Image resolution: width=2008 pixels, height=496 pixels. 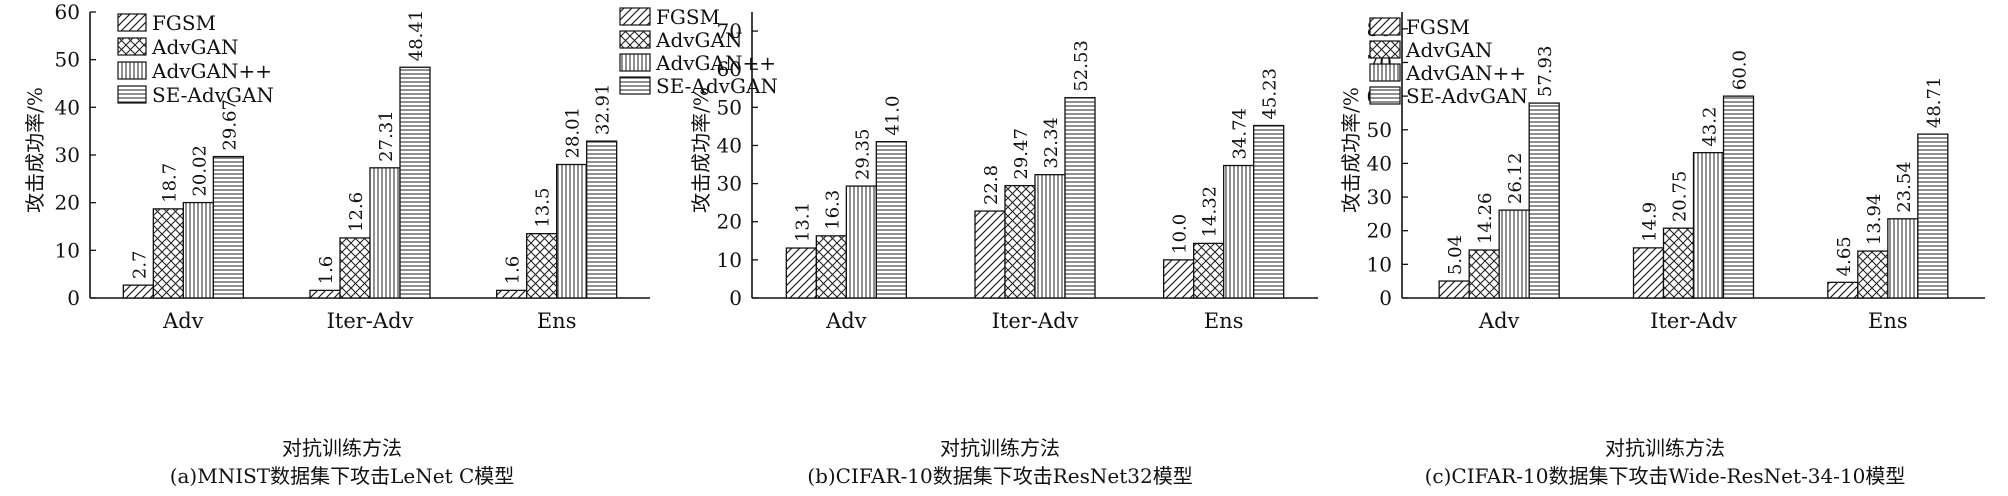 What do you see at coordinates (1485, 218) in the screenshot?
I see `panel-c-data-label: 14.26` at bounding box center [1485, 218].